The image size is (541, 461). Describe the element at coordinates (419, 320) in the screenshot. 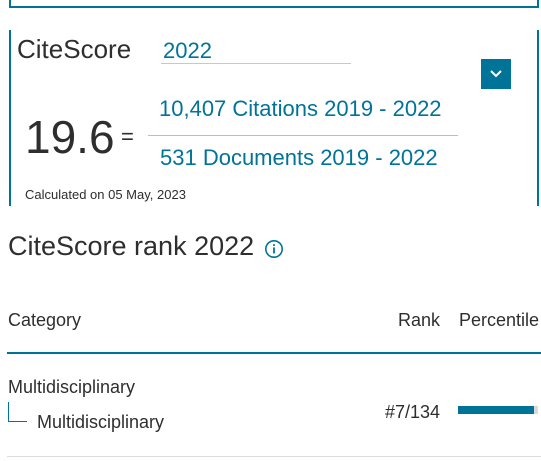

I see `column-header-rank: Rank` at that location.